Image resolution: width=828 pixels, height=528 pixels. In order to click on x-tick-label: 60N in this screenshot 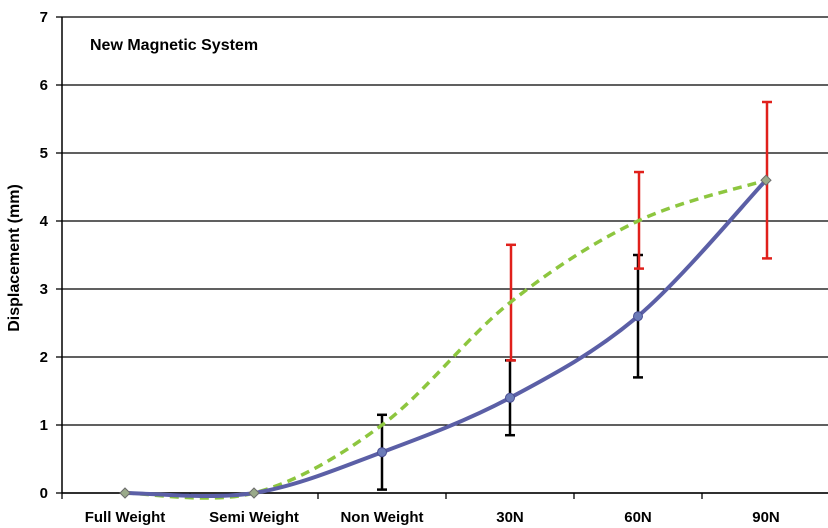, I will do `click(638, 517)`.